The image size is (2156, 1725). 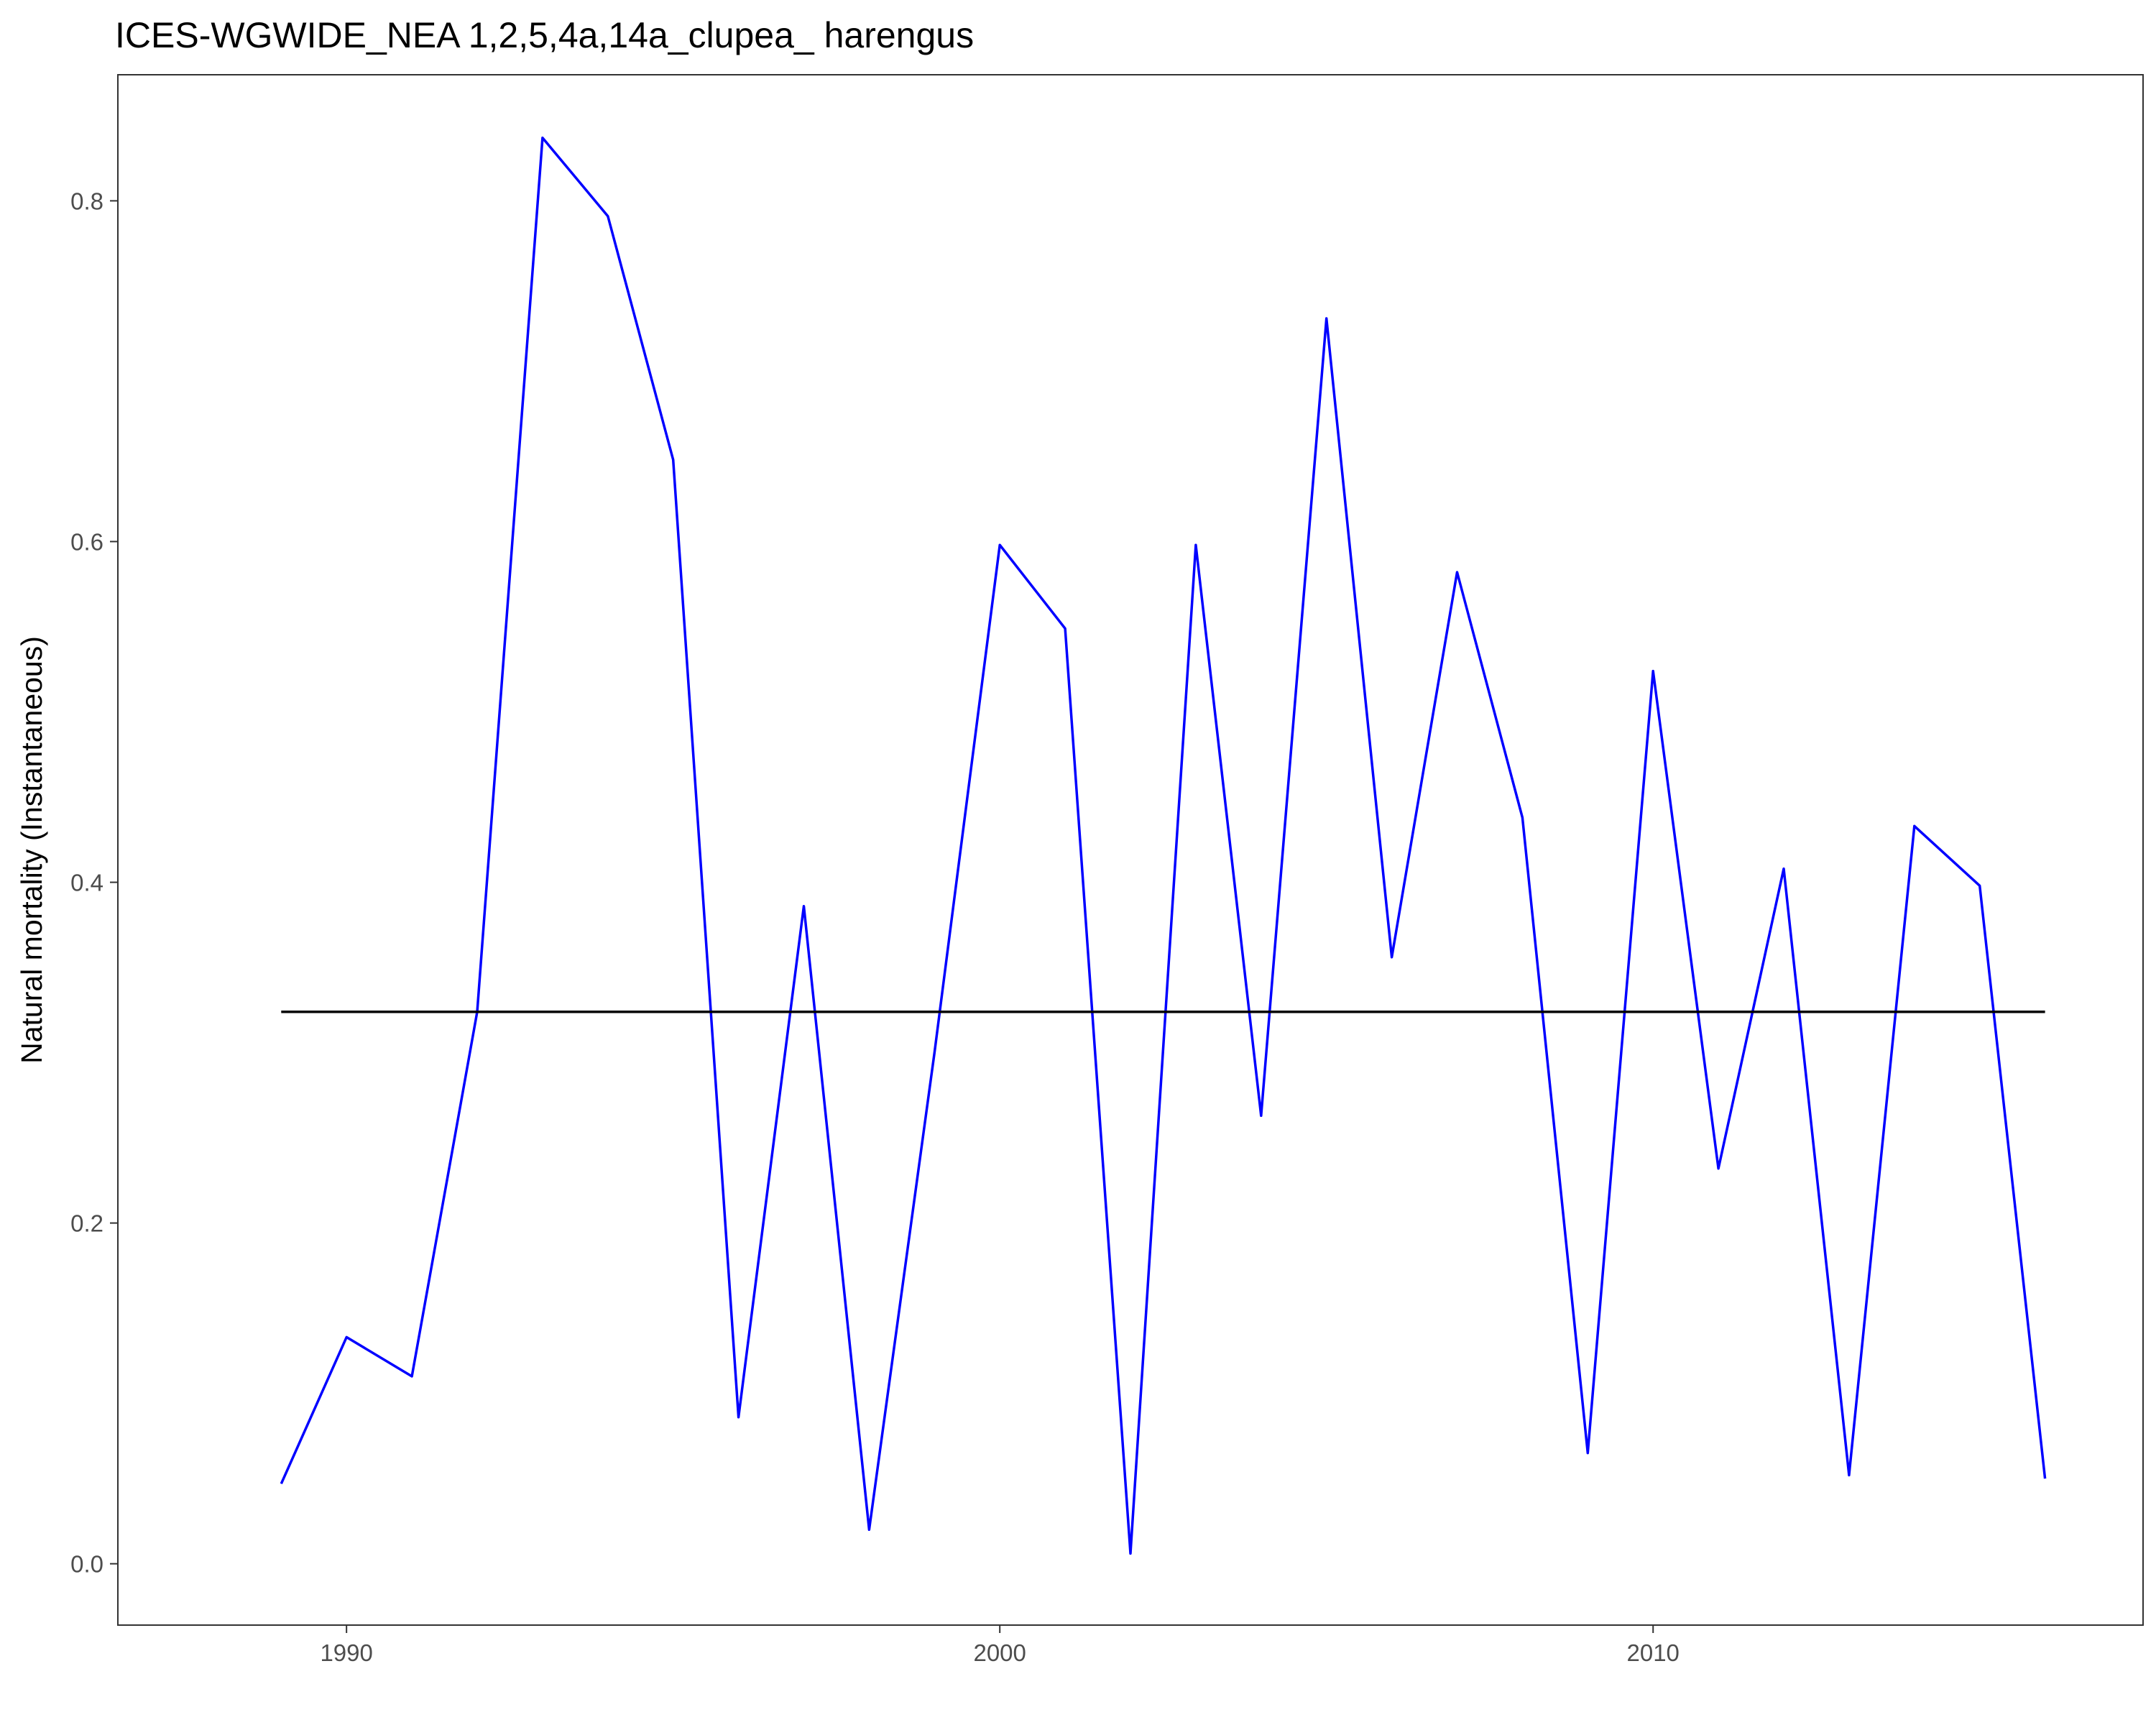 I want to click on x-tick-label: 2000, so click(x=1000, y=1652).